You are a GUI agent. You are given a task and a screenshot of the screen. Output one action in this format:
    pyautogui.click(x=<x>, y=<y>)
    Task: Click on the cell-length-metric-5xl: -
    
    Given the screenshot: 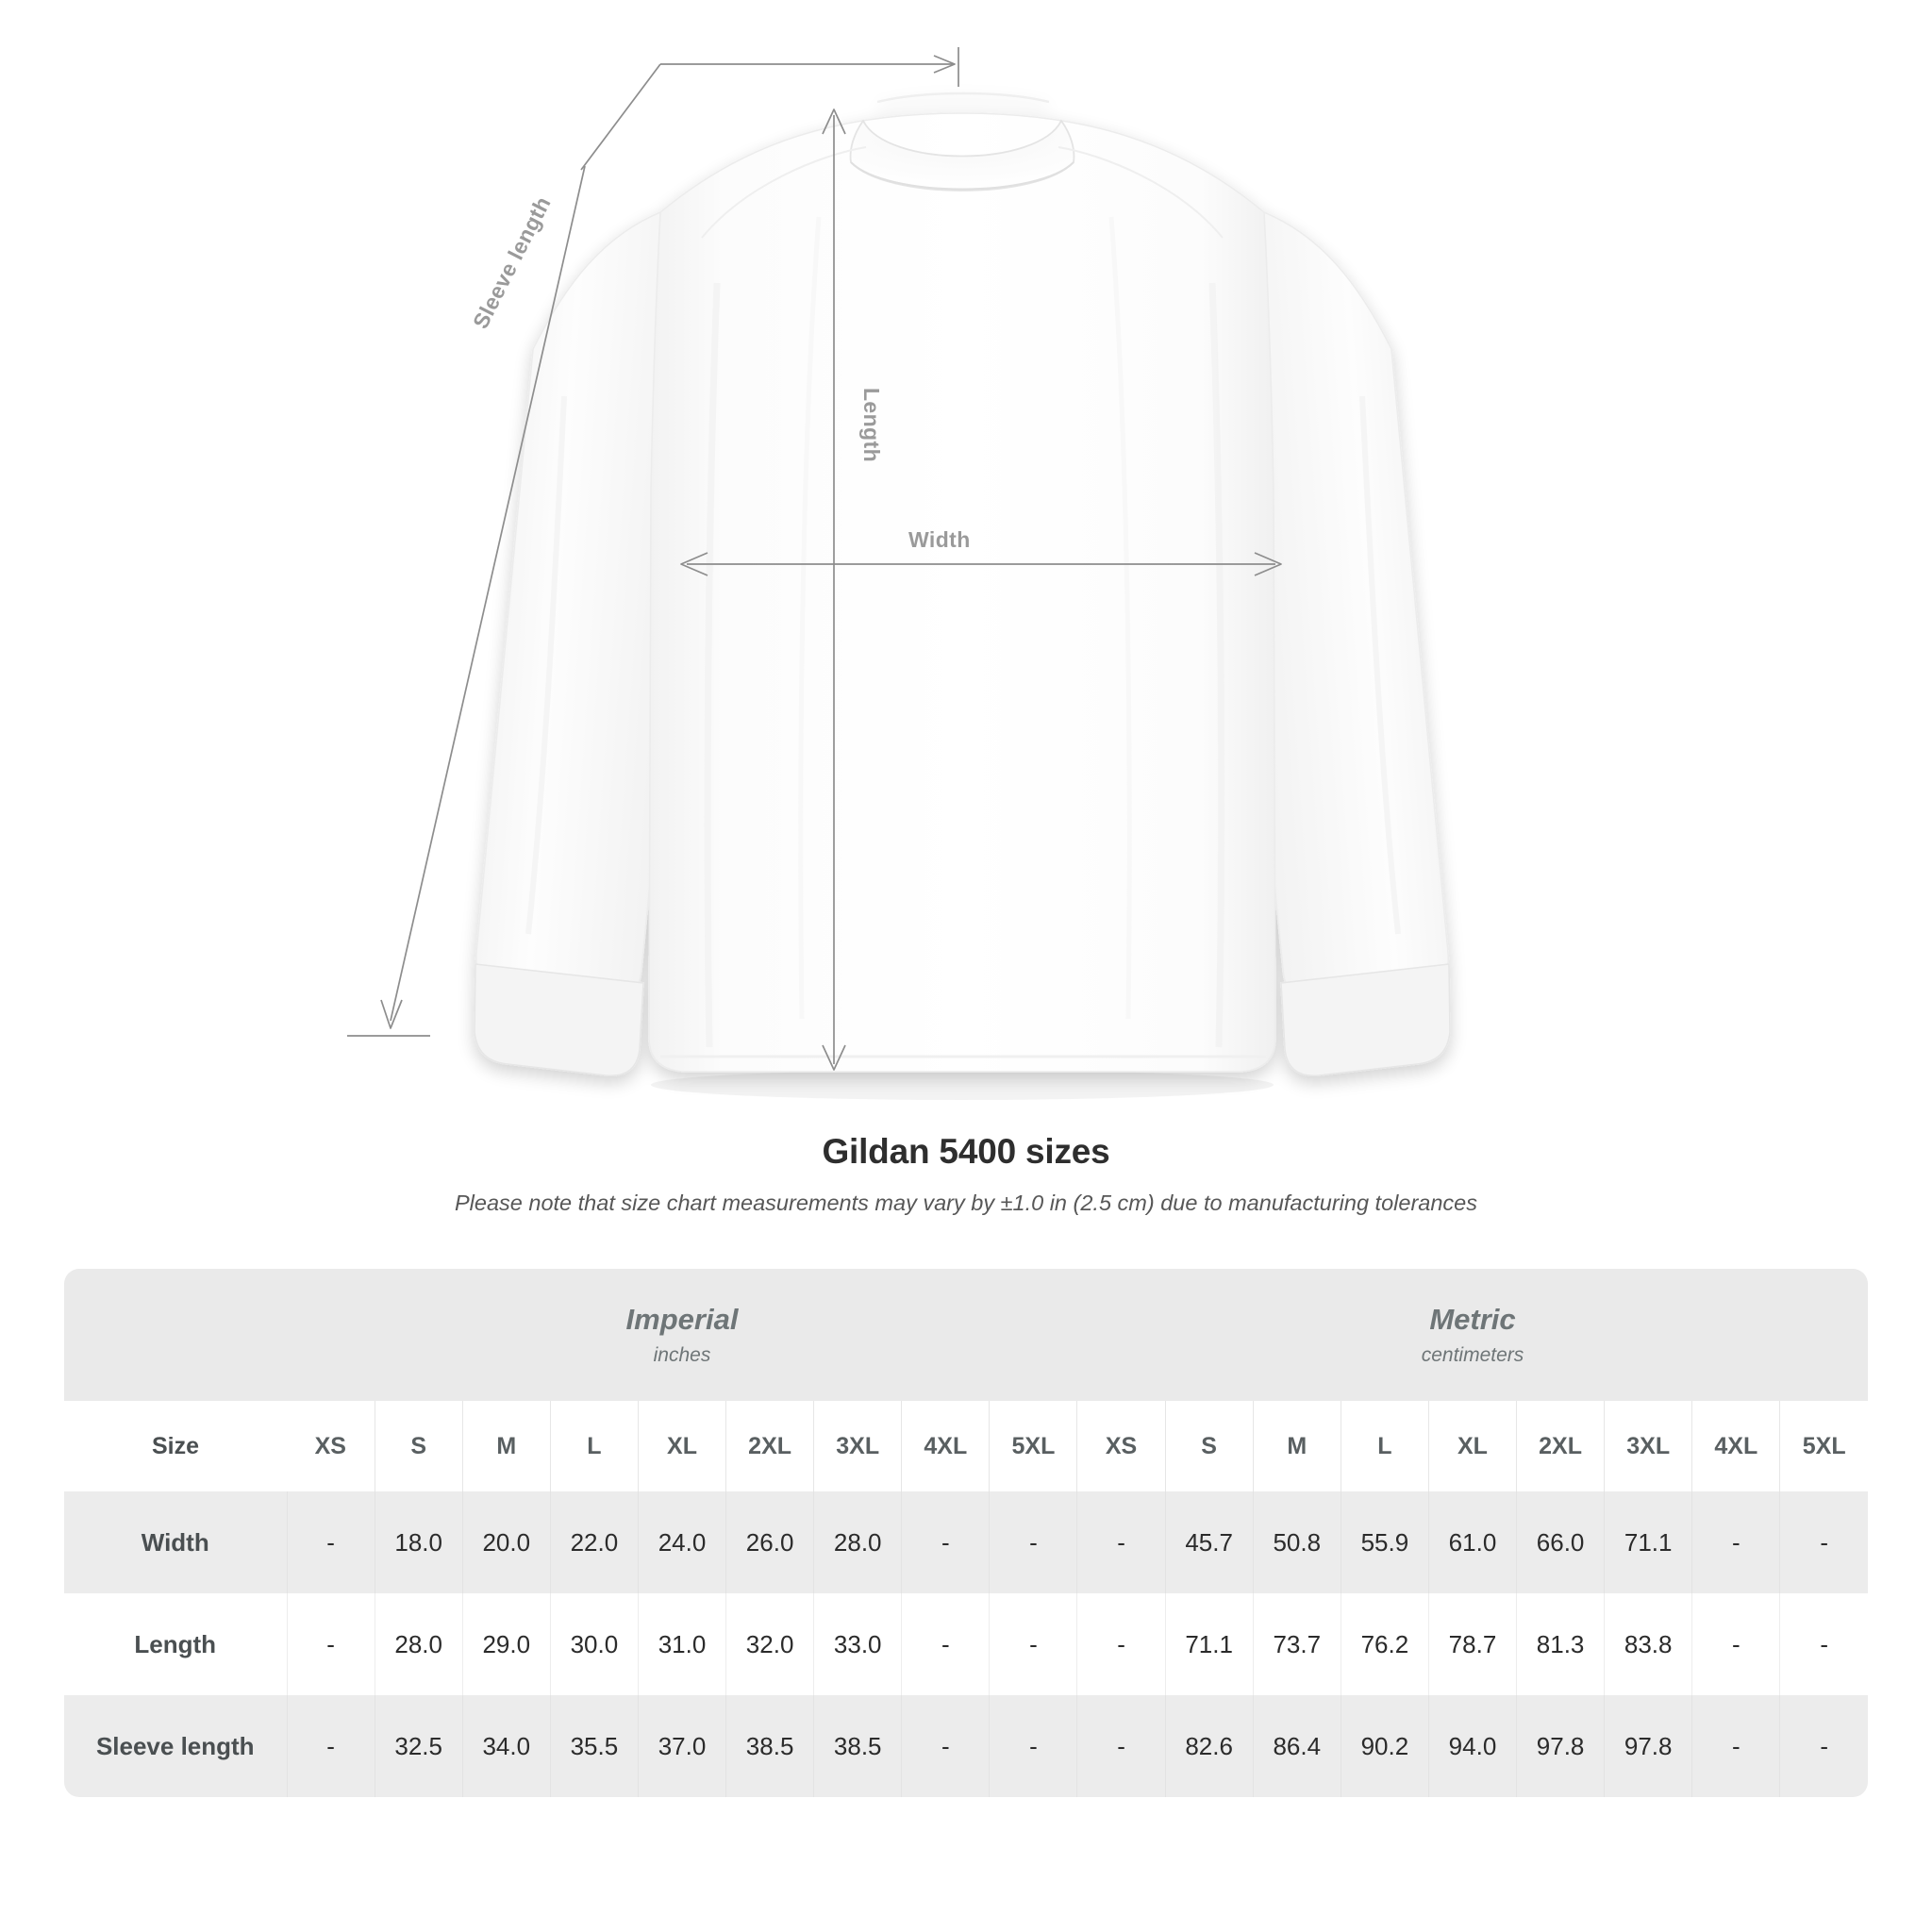 What is the action you would take?
    pyautogui.click(x=1824, y=1644)
    